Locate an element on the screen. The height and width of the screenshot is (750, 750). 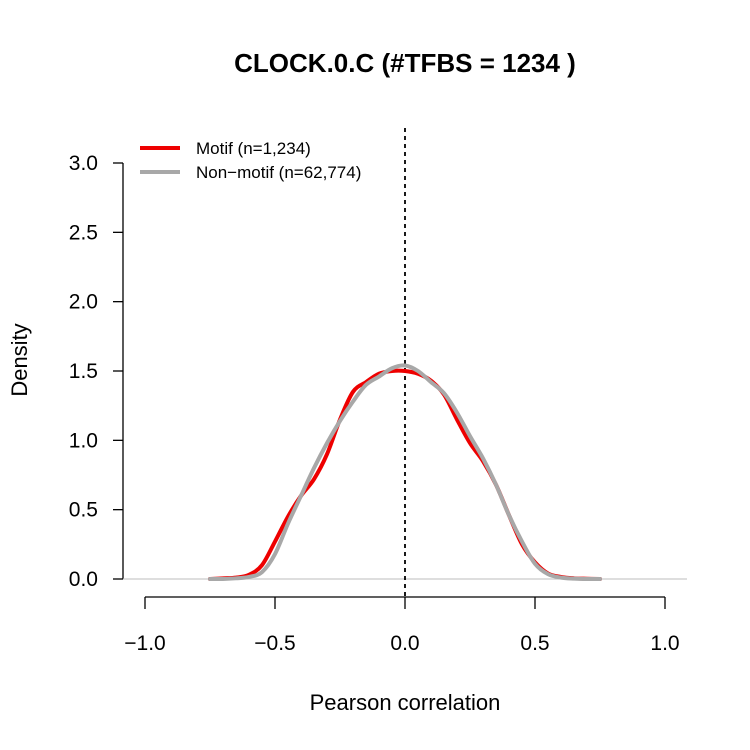
x-axis-label: Pearson correlation is located at coordinates (405, 702).